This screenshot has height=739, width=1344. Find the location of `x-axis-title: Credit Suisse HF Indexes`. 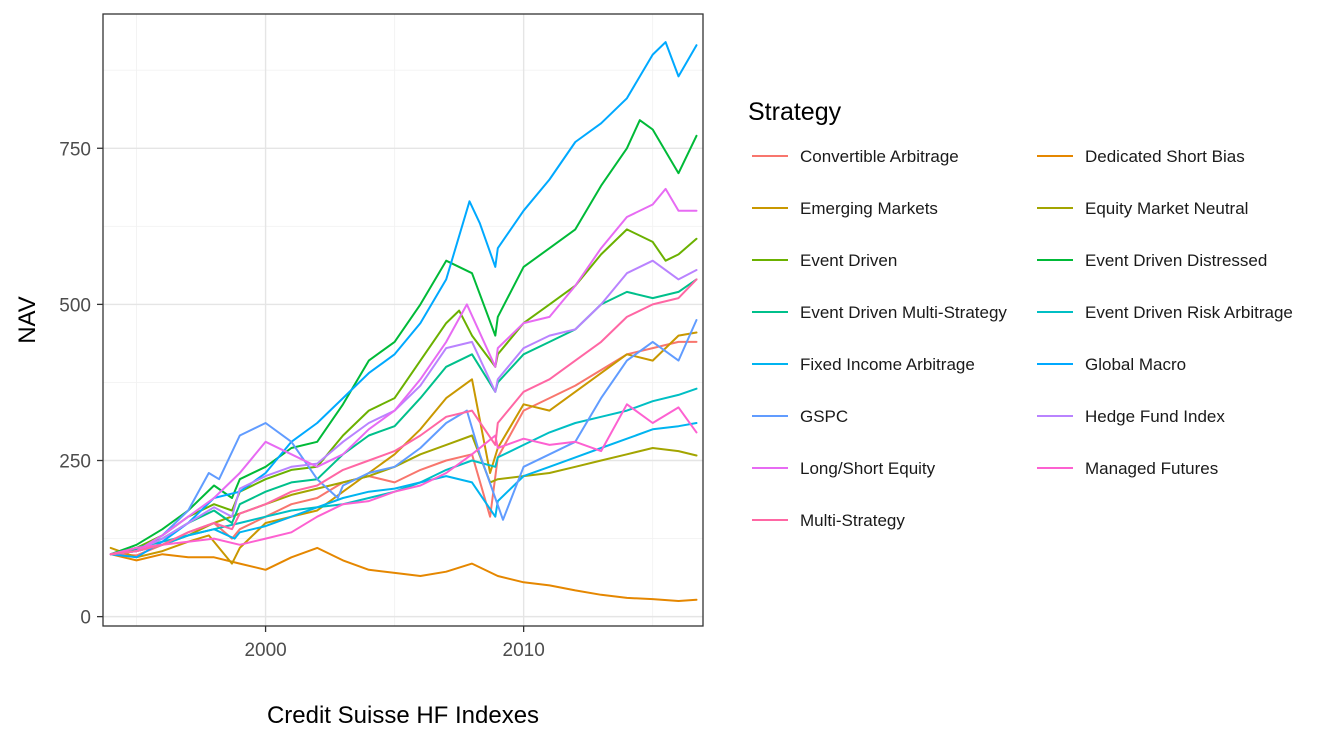

x-axis-title: Credit Suisse HF Indexes is located at coordinates (403, 715).